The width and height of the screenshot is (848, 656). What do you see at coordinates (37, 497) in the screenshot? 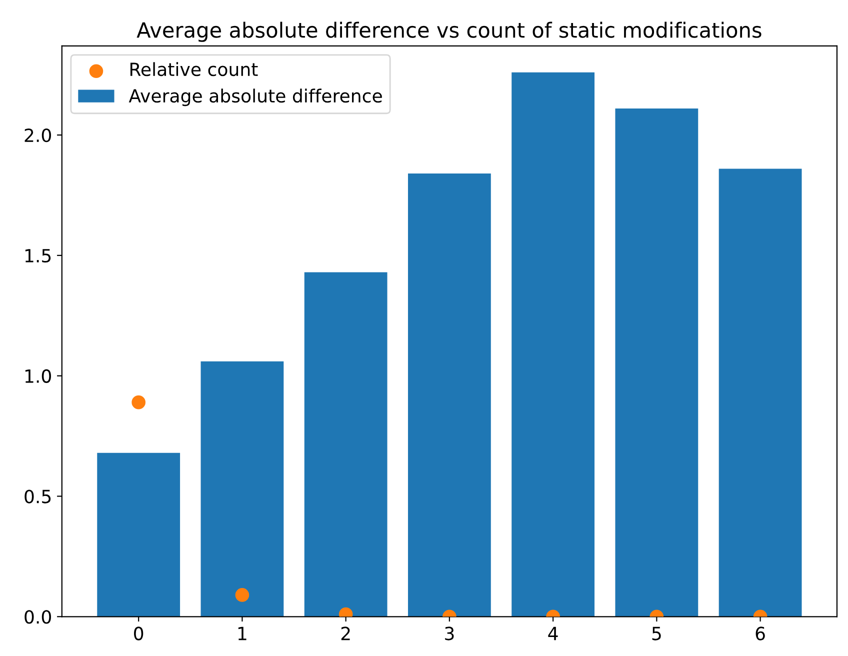
I see `y-tick-label: 0.5` at bounding box center [37, 497].